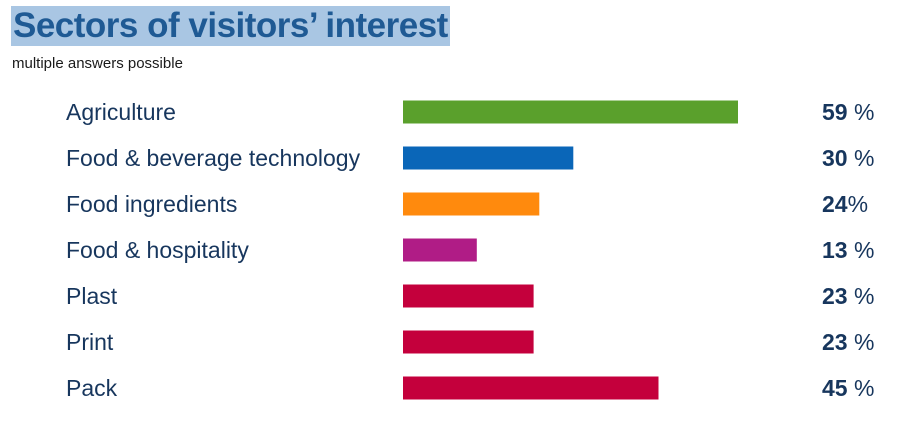  I want to click on value-label: 45 %, so click(848, 388).